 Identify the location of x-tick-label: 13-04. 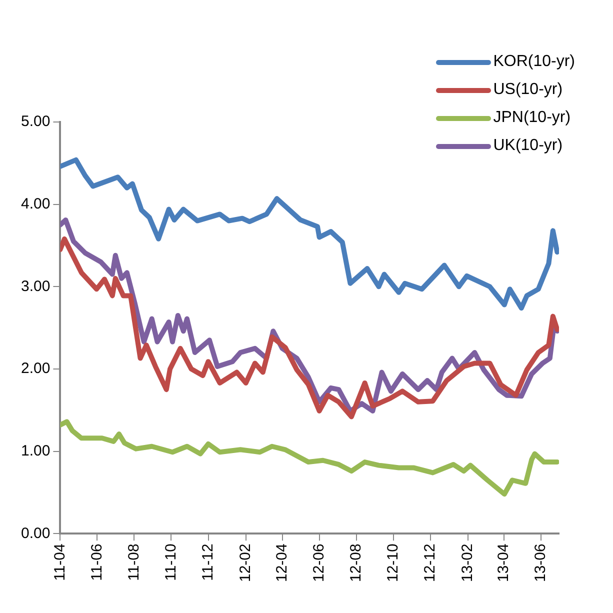
(503, 563).